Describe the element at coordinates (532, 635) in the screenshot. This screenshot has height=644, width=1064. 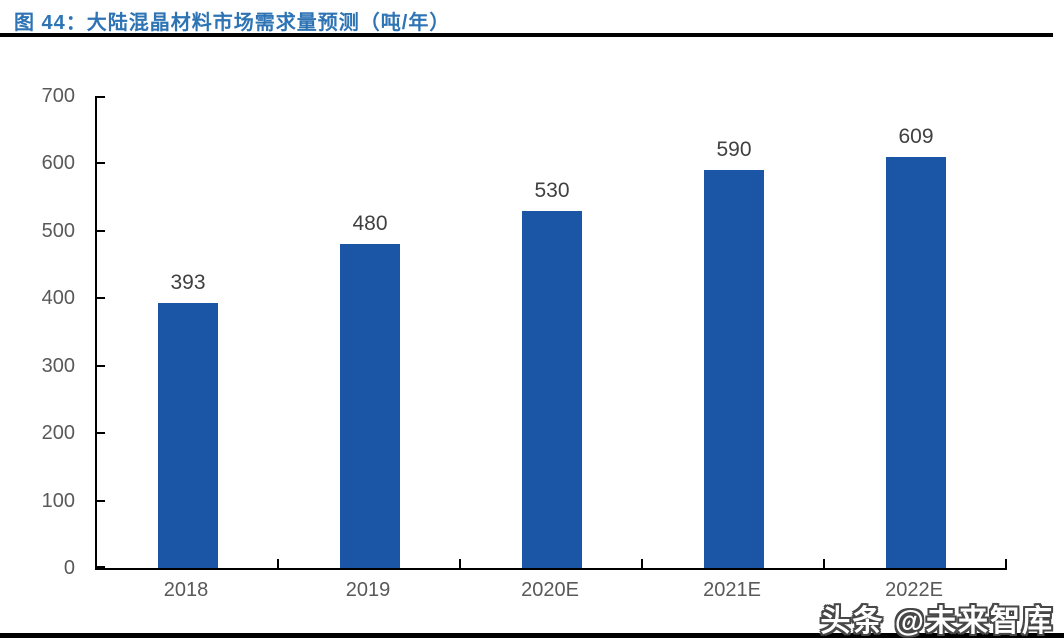
I see `footer-divider` at that location.